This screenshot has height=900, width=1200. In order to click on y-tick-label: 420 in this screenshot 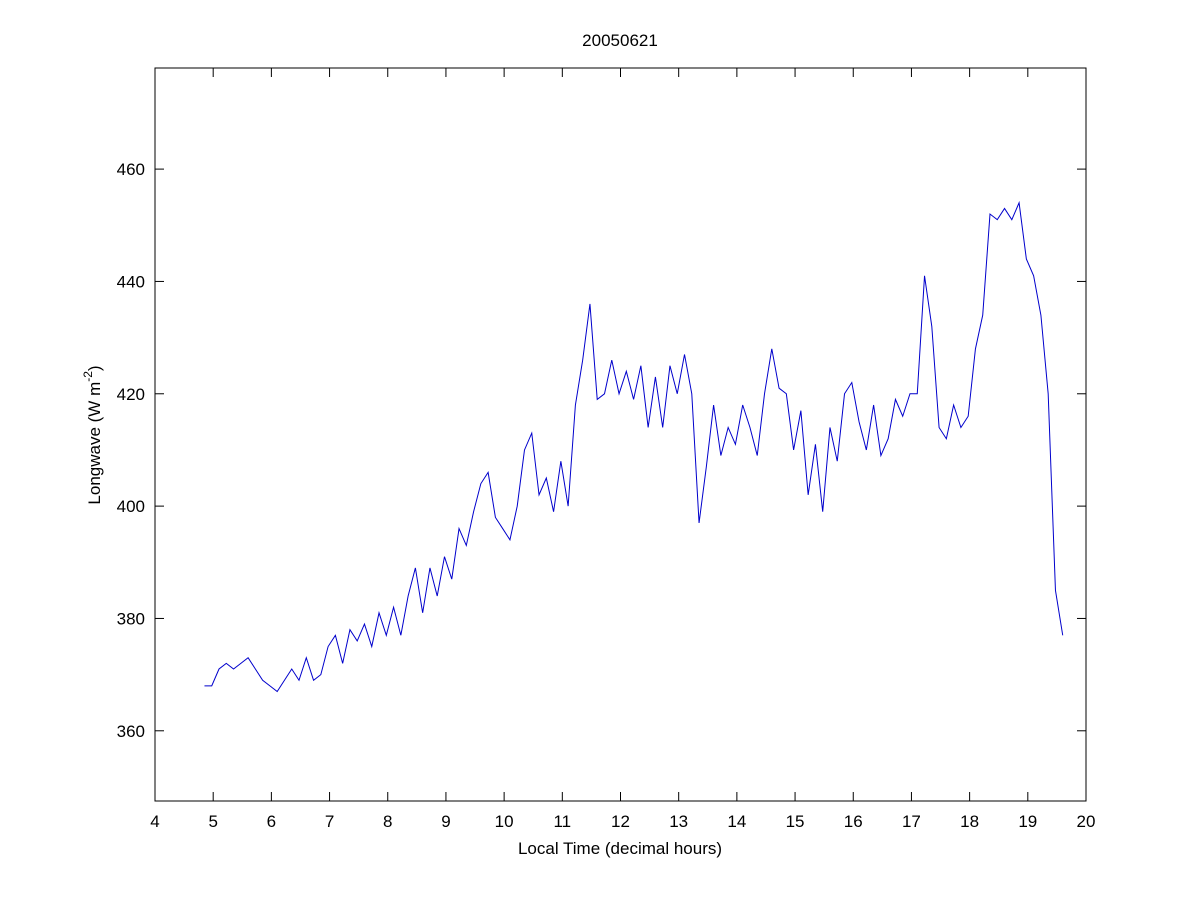, I will do `click(131, 394)`.